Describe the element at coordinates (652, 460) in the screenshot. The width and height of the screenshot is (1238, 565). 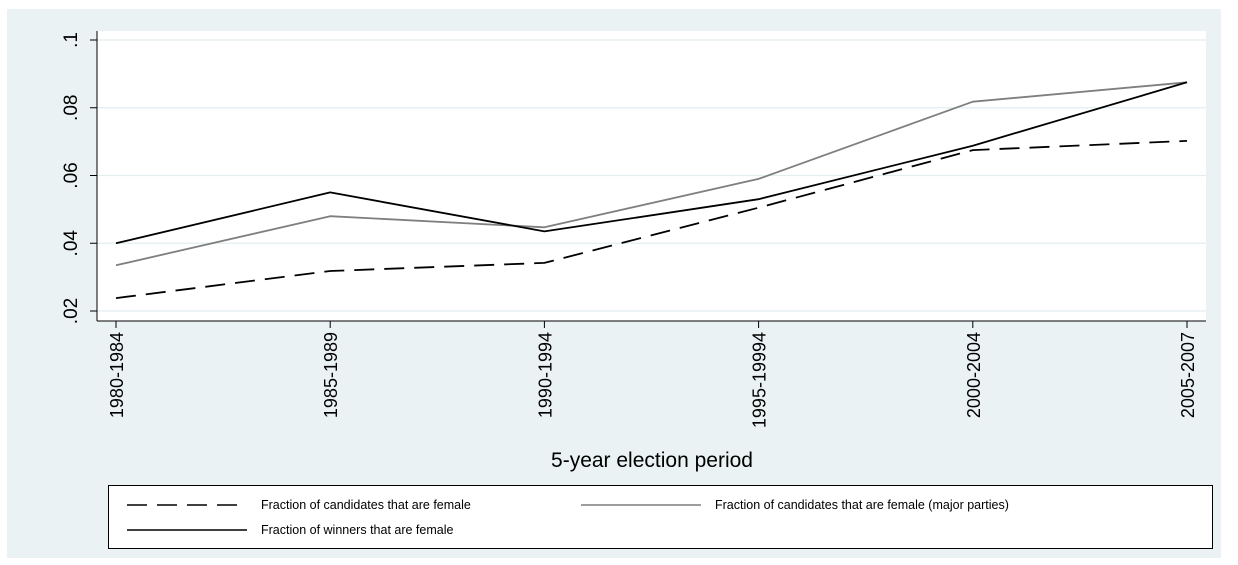
I see `x-axis-label: 5-year election period` at that location.